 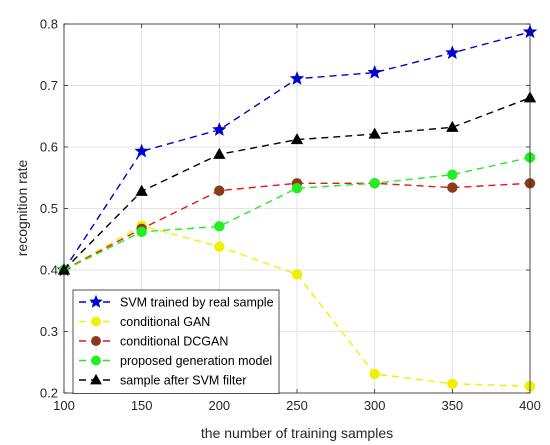 I want to click on y-tick-label: 0.3, so click(x=49, y=331).